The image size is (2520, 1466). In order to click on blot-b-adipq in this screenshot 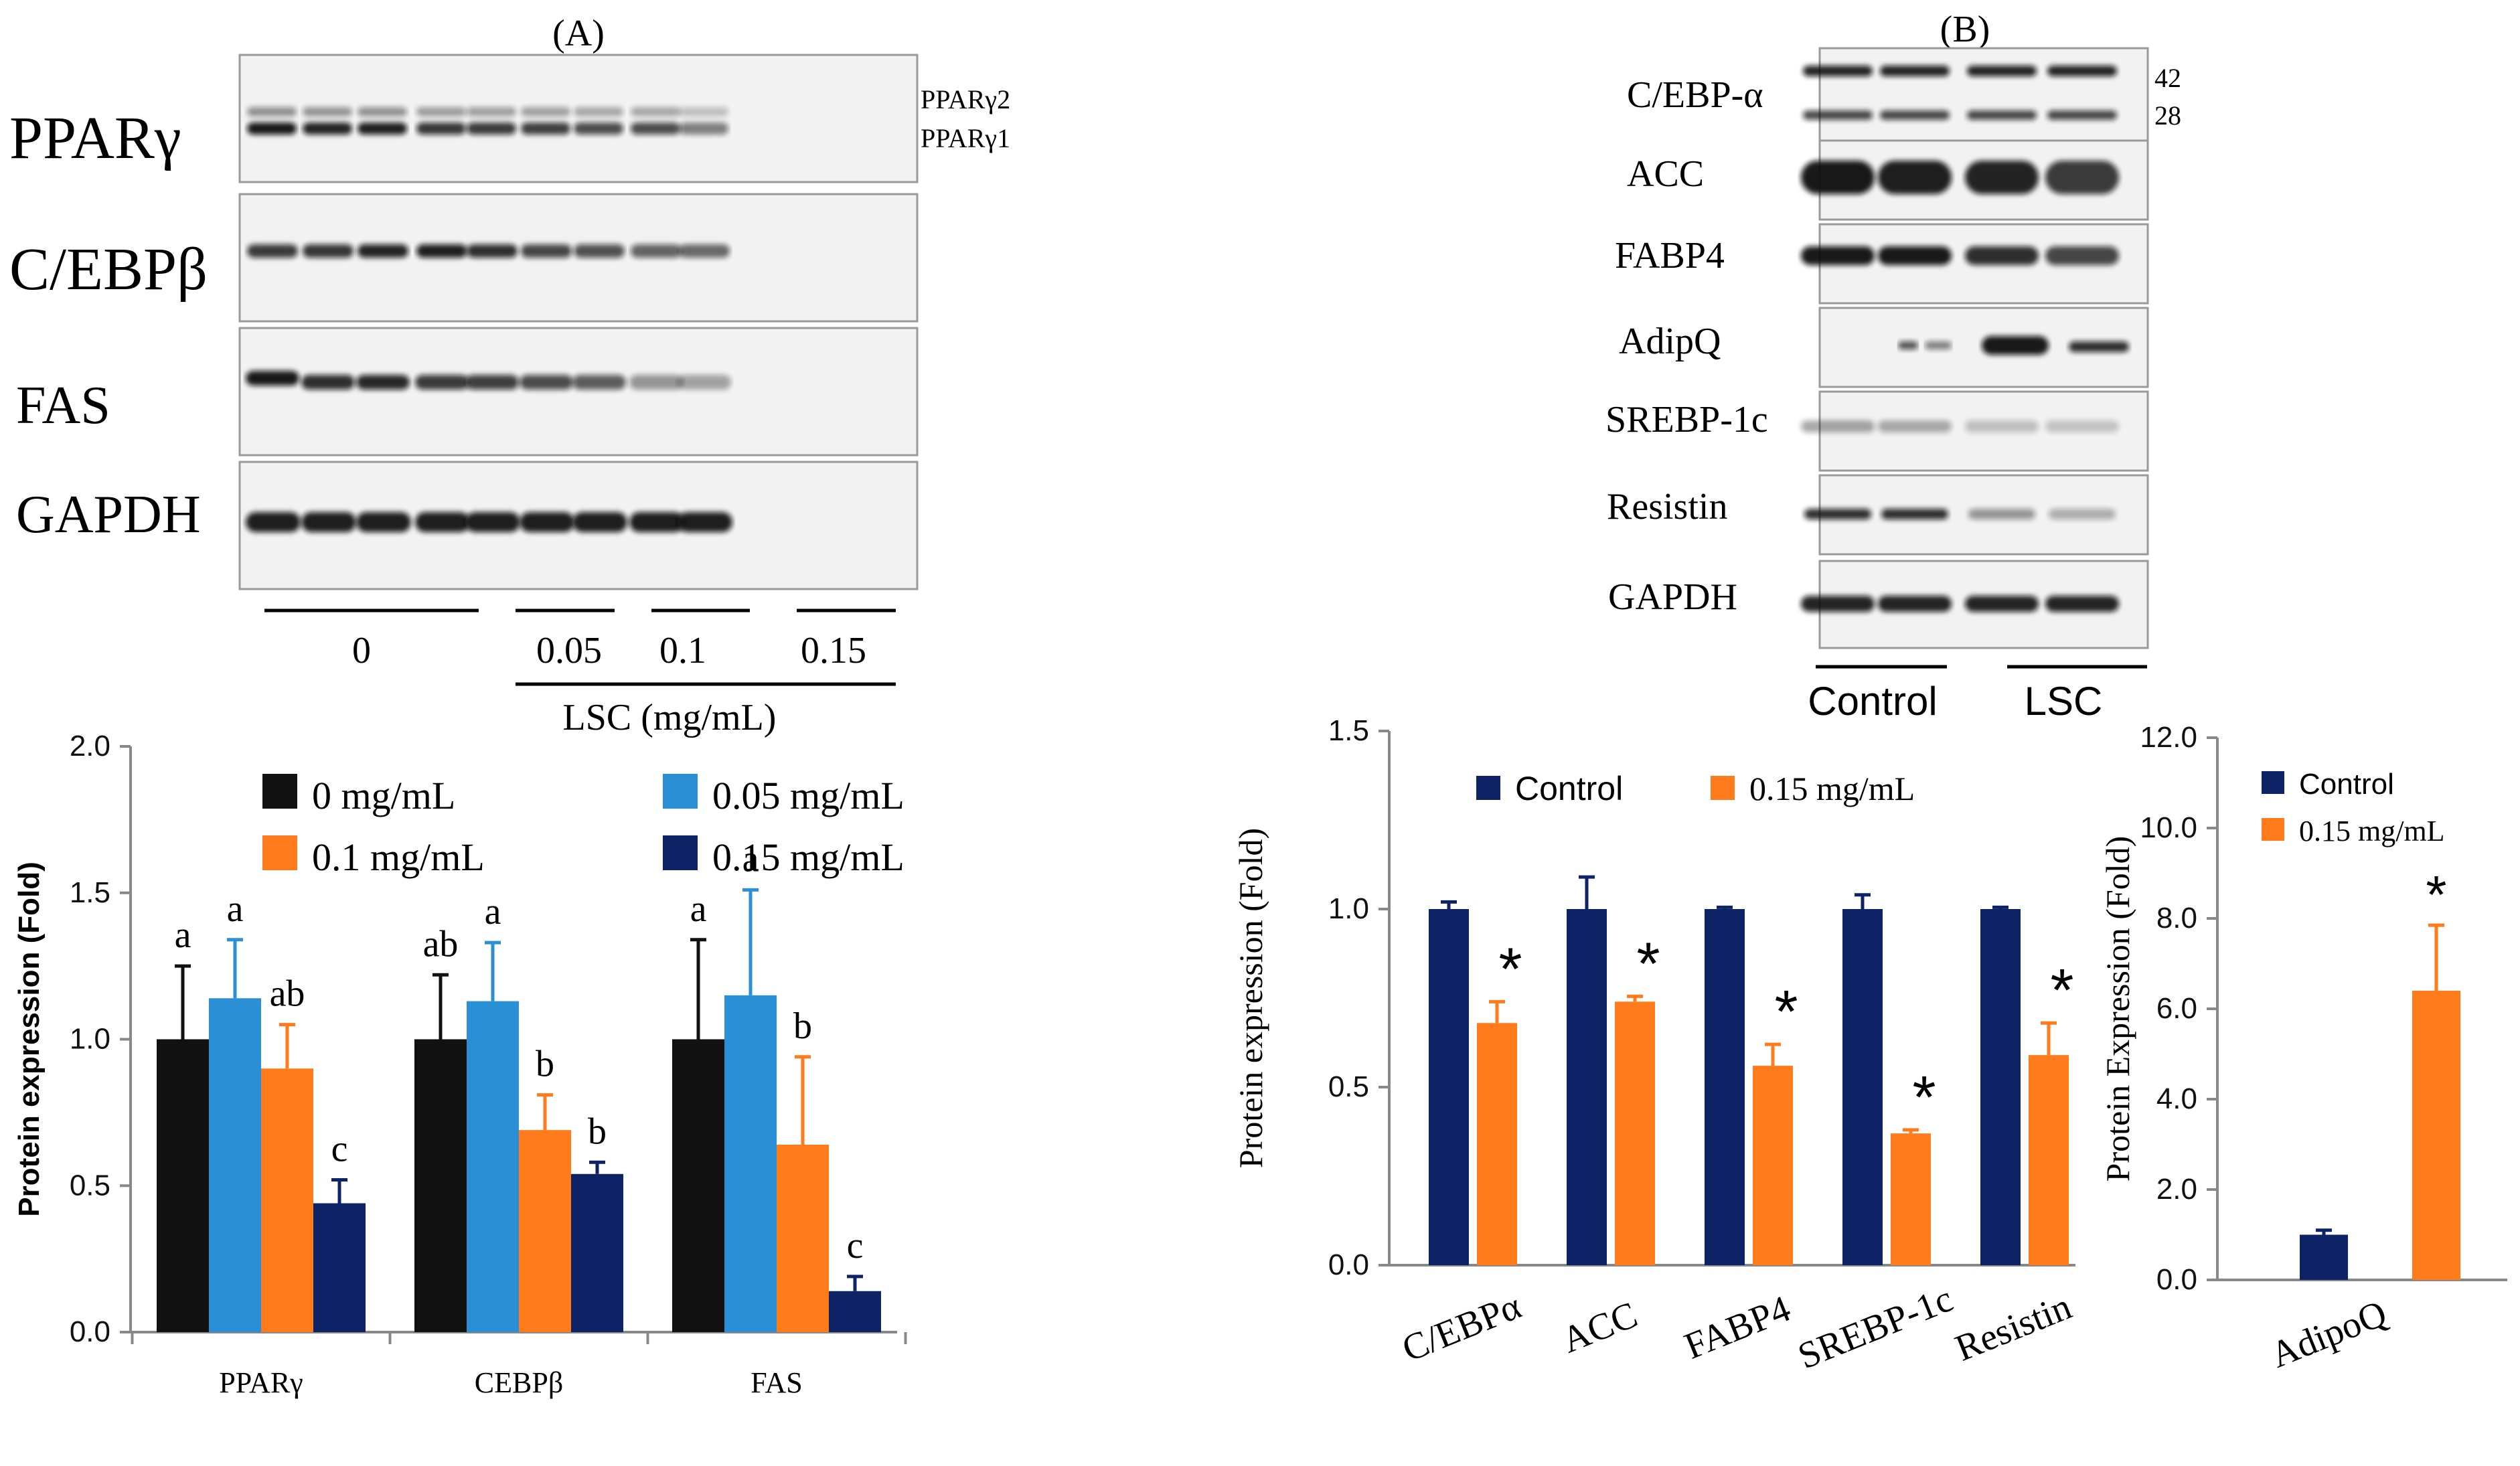, I will do `click(1983, 347)`.